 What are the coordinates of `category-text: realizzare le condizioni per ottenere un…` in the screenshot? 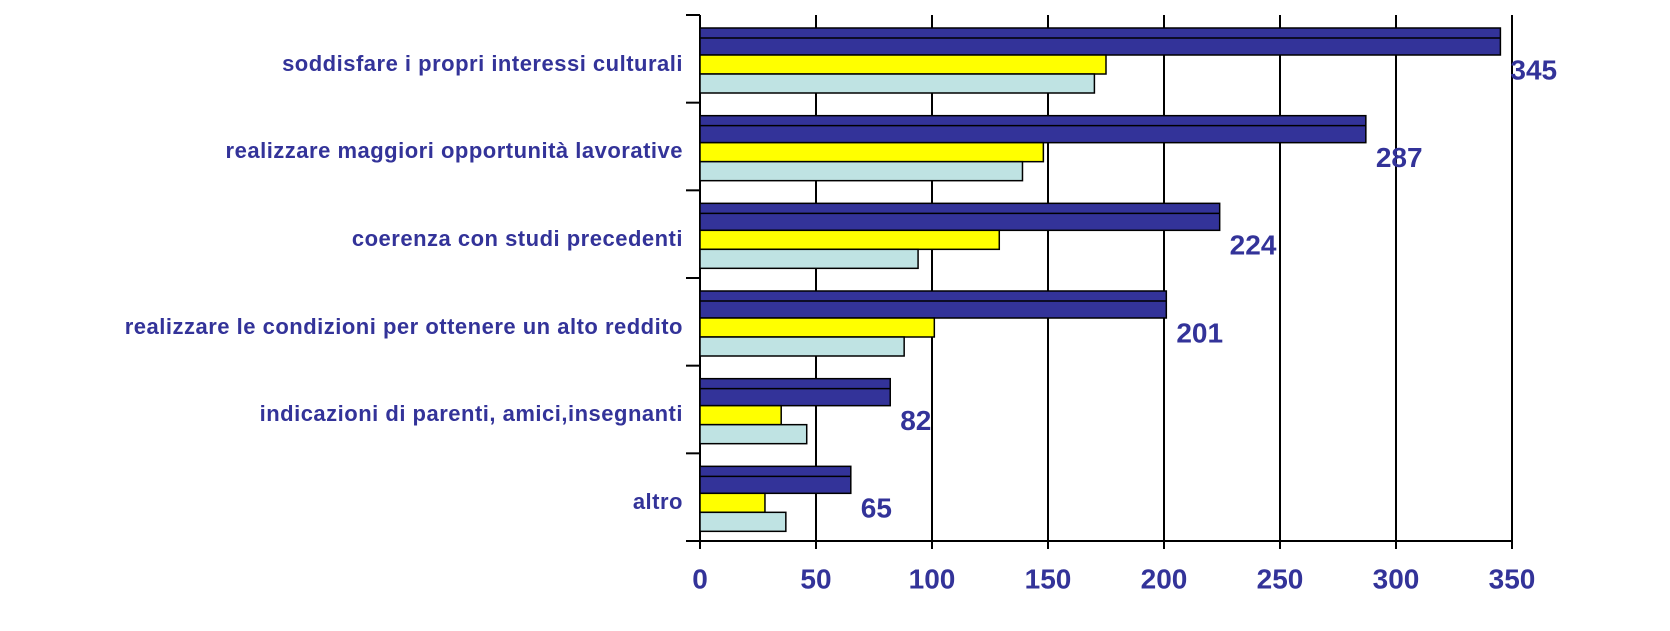 It's located at (403, 326).